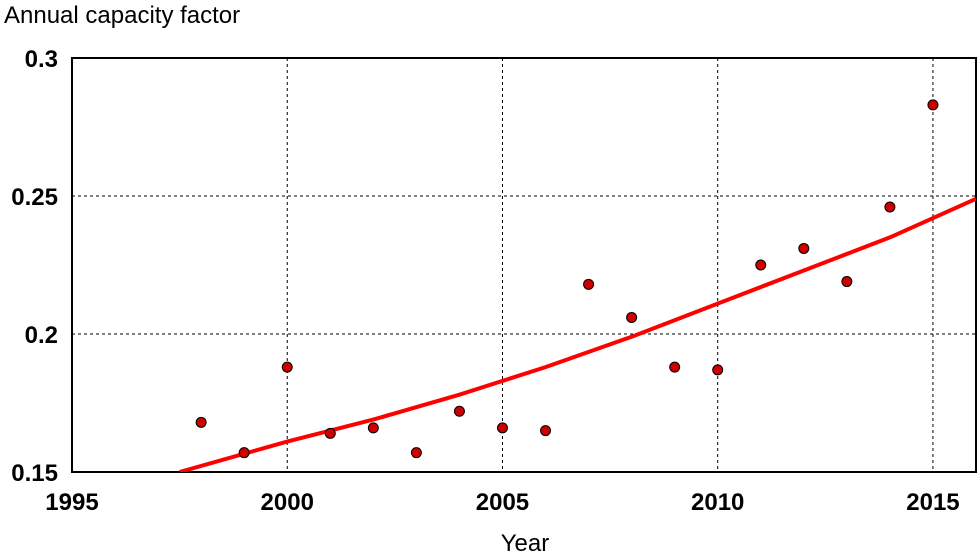 This screenshot has height=560, width=980. What do you see at coordinates (502, 502) in the screenshot?
I see `x-tick-label: 2005` at bounding box center [502, 502].